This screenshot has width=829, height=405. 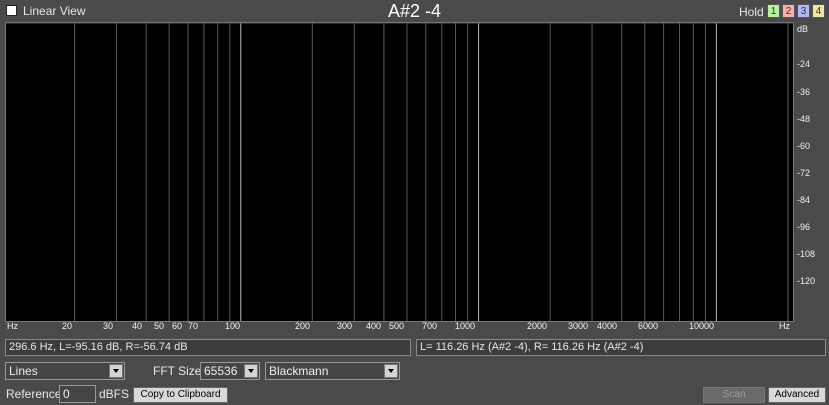 I want to click on x-tick-label: 3000, so click(x=578, y=326).